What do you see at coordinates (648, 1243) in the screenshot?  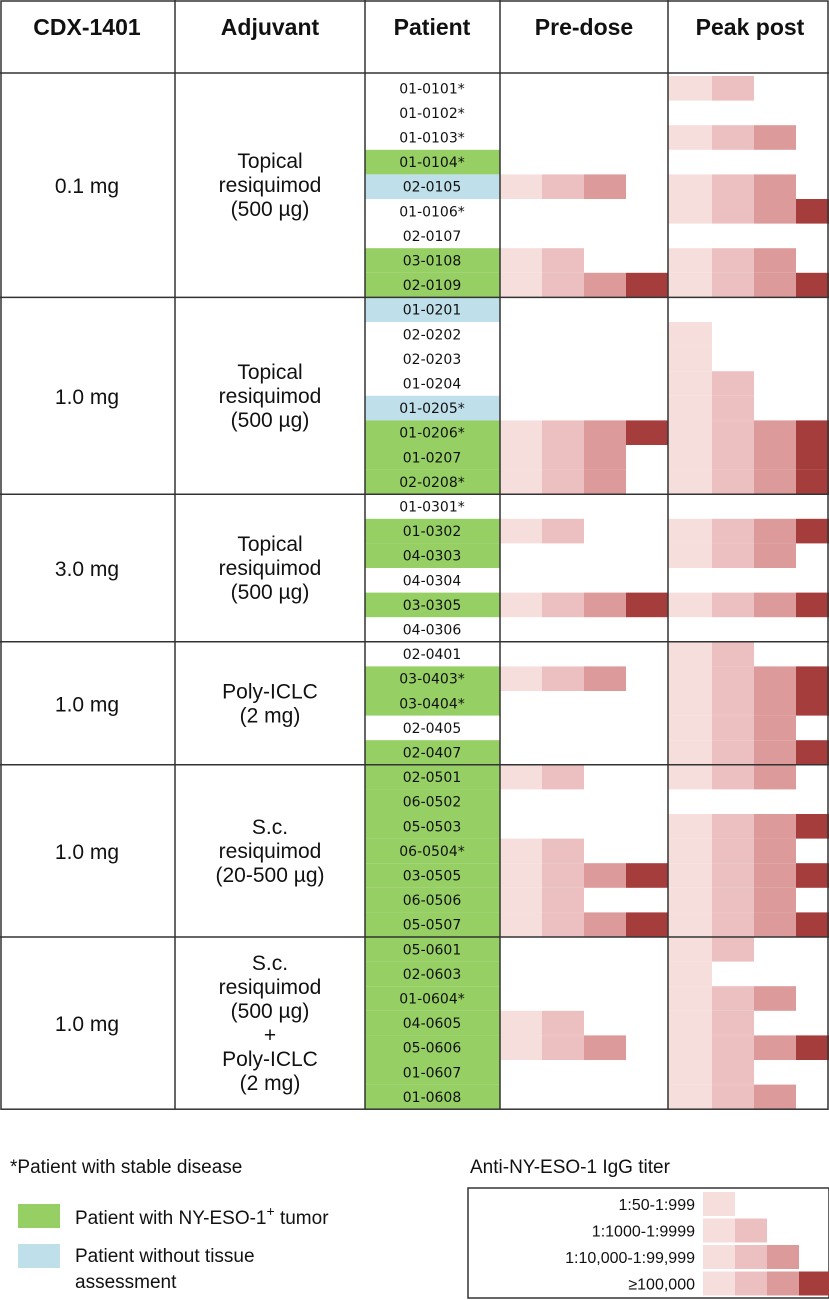 I see `titer-legend-box` at bounding box center [648, 1243].